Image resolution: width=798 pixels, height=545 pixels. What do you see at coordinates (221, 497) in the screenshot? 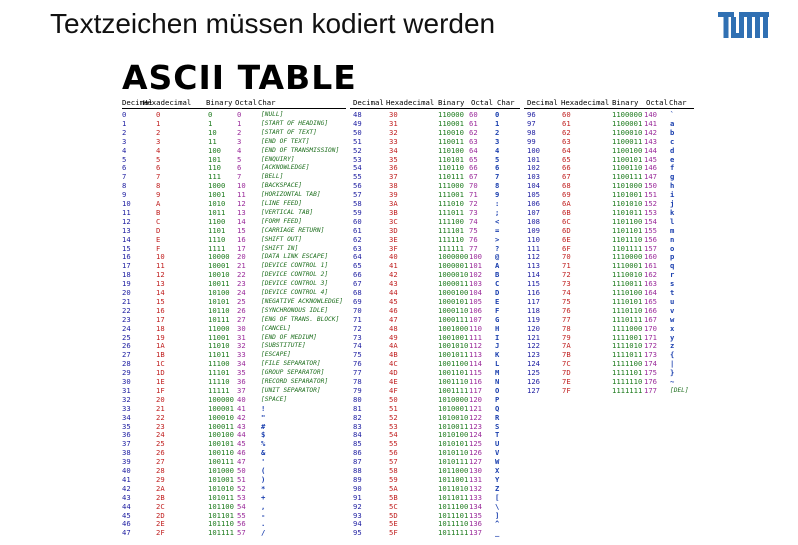
I see `cell-binary: 101011` at bounding box center [221, 497].